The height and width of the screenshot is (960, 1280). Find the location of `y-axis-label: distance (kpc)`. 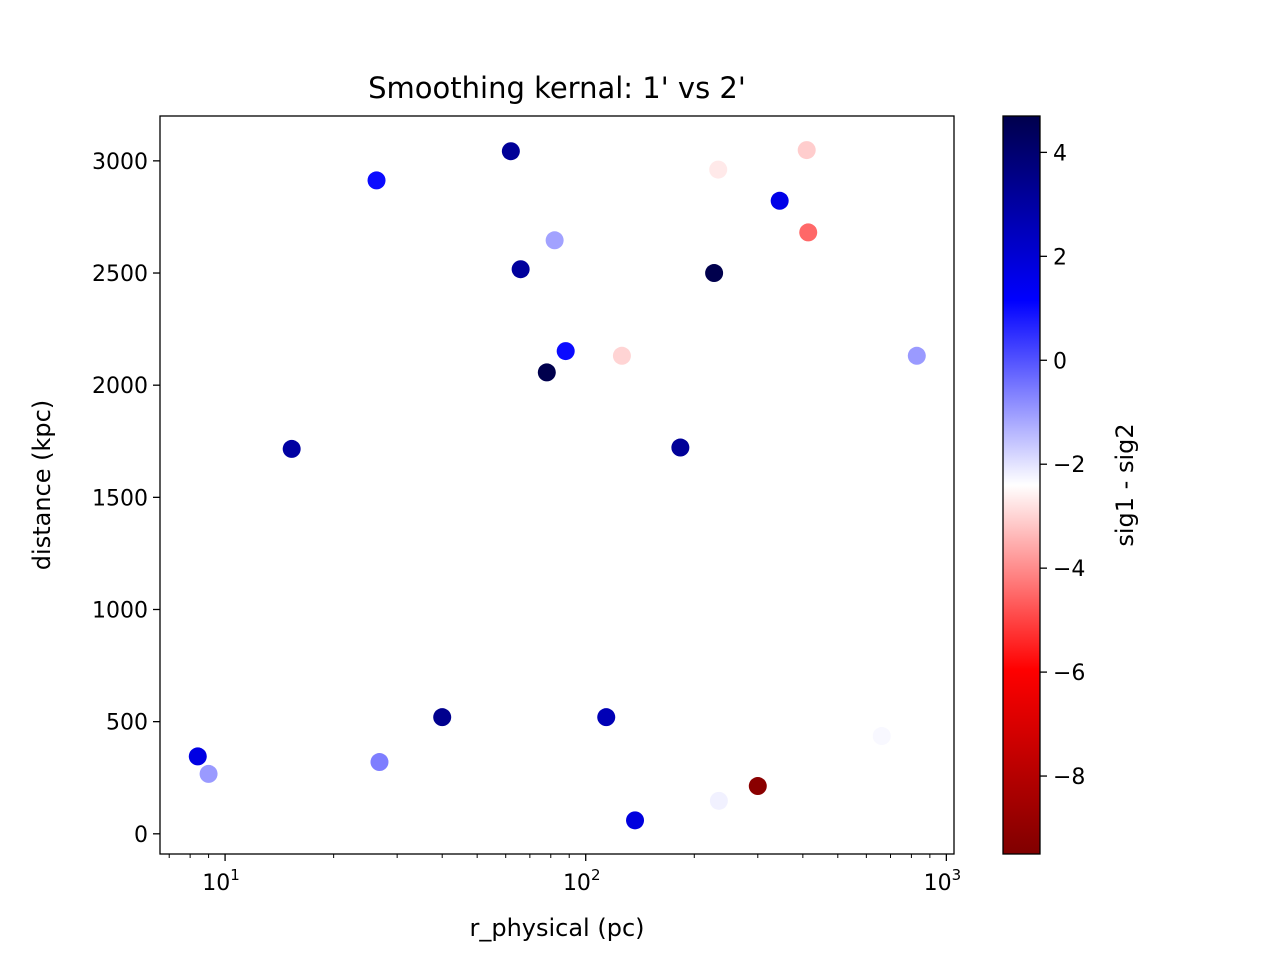

y-axis-label: distance (kpc) is located at coordinates (42, 485).